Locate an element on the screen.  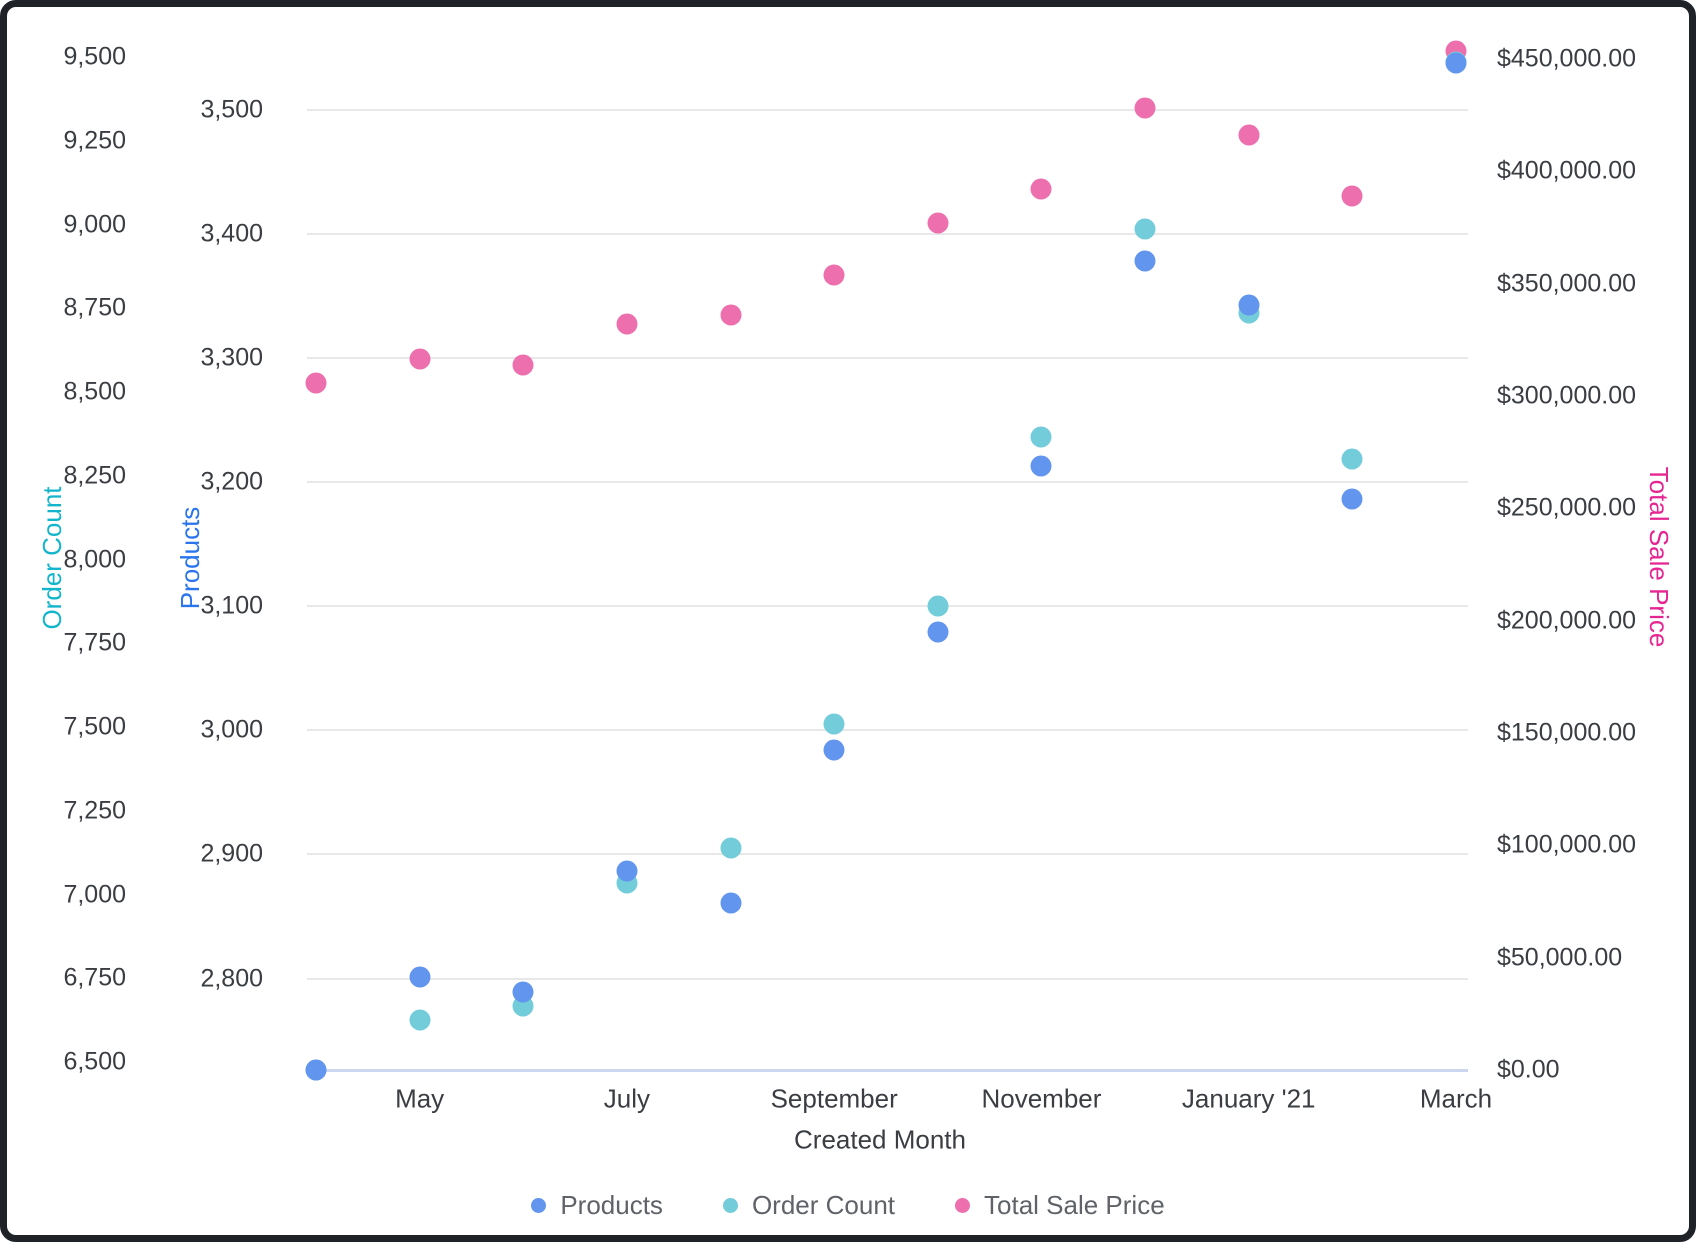
price-tick-label: $150,000.00 is located at coordinates (1567, 732).